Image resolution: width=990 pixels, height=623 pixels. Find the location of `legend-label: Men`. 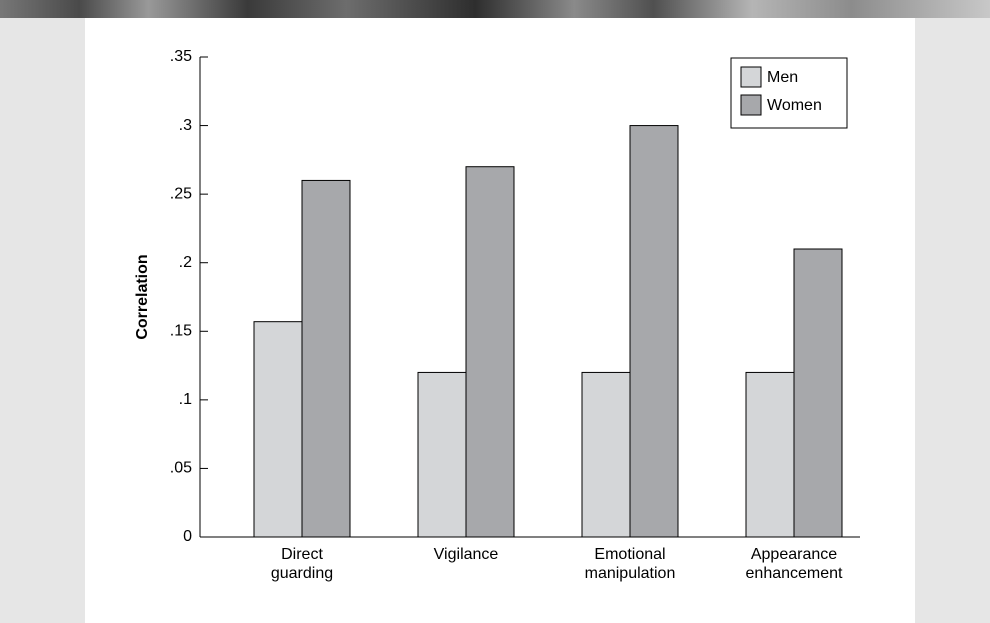

legend-label: Men is located at coordinates (782, 77).